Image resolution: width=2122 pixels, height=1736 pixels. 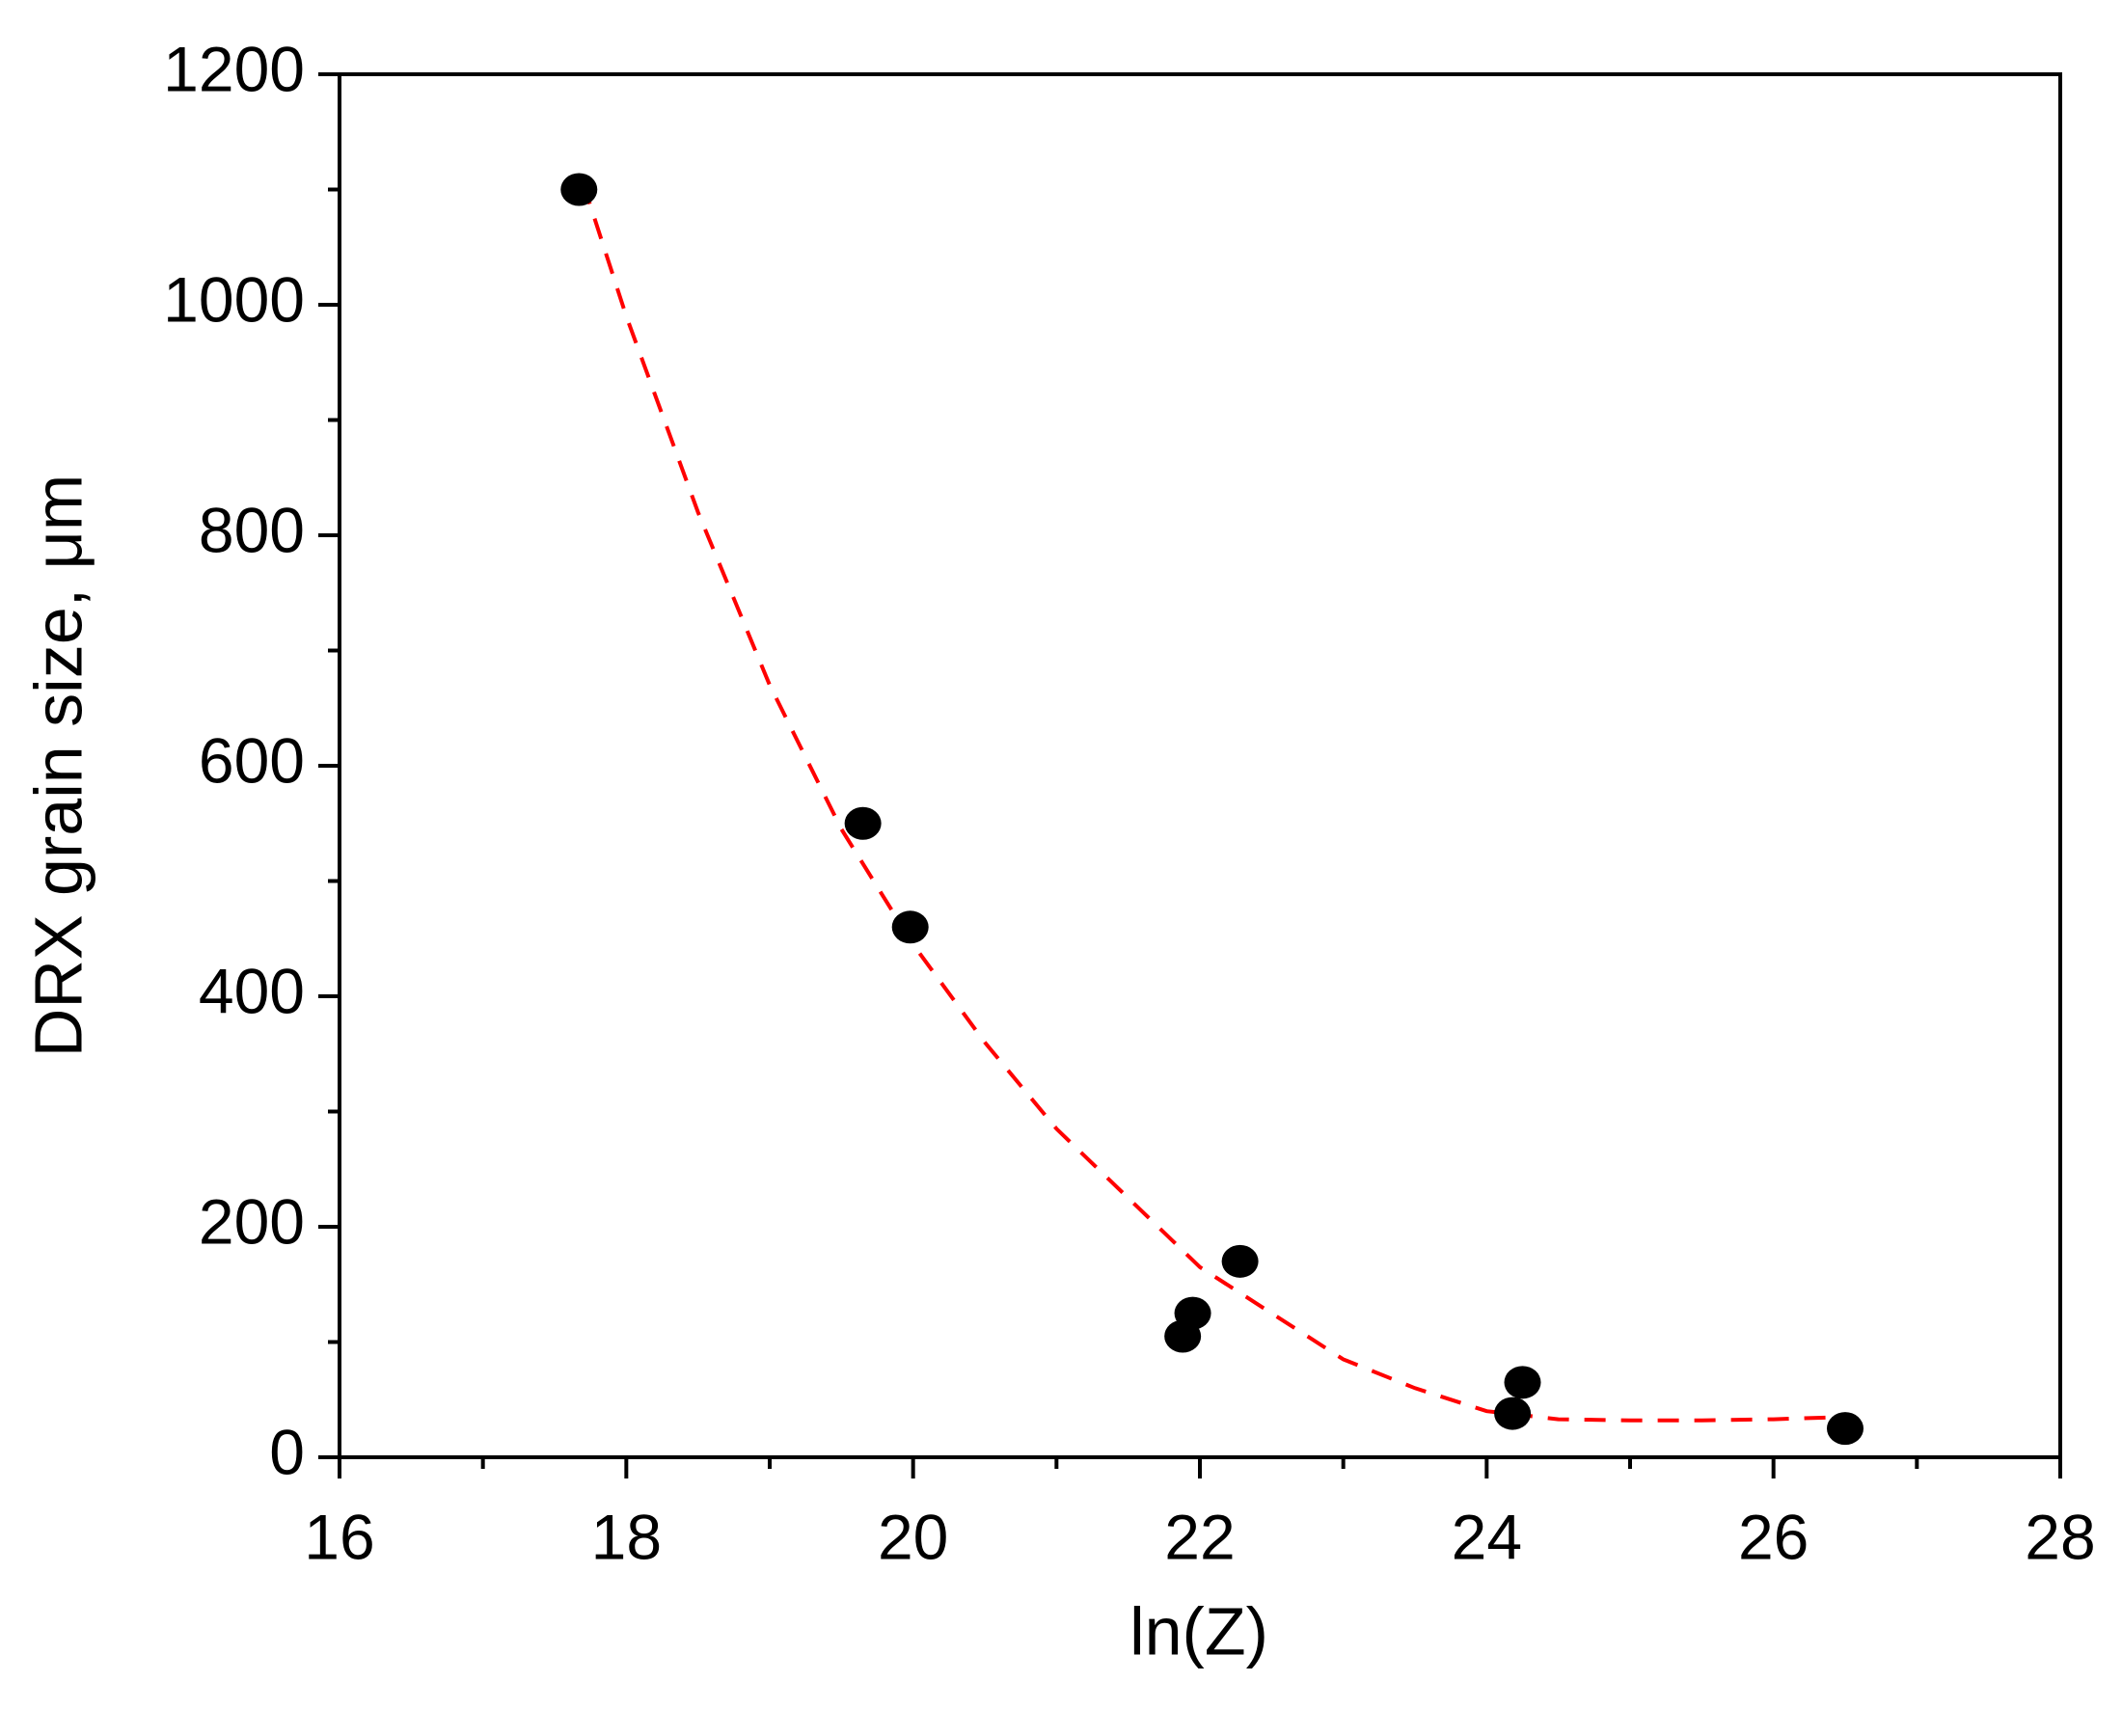 I want to click on x-tick-label: 22, so click(x=1200, y=1536).